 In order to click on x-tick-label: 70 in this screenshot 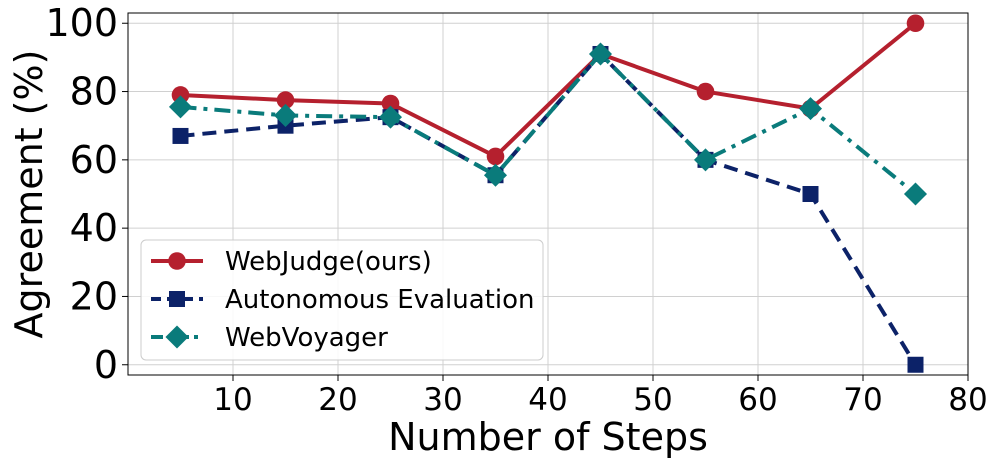, I will do `click(862, 400)`.